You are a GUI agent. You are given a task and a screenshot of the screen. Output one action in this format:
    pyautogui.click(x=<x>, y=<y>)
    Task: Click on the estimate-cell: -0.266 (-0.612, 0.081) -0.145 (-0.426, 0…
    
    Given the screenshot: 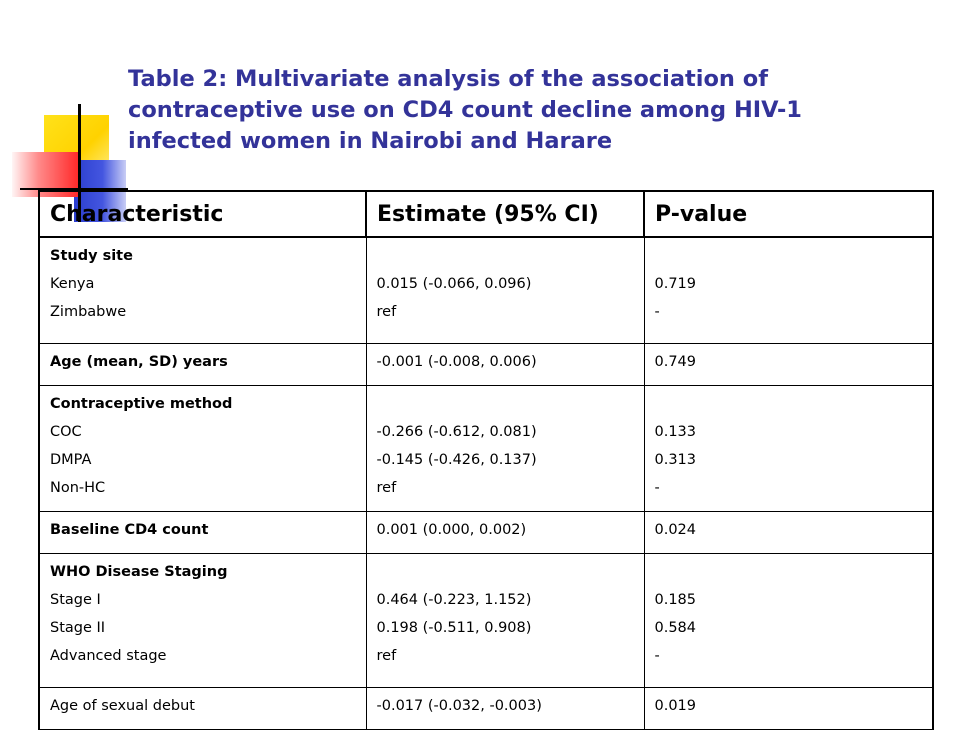 What is the action you would take?
    pyautogui.click(x=505, y=448)
    